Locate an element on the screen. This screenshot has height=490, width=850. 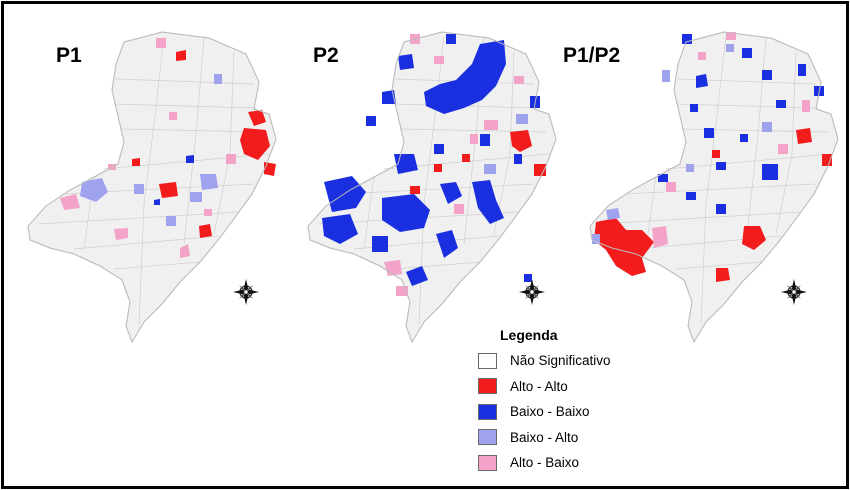
map-title-p2: P2 is located at coordinates (326, 55).